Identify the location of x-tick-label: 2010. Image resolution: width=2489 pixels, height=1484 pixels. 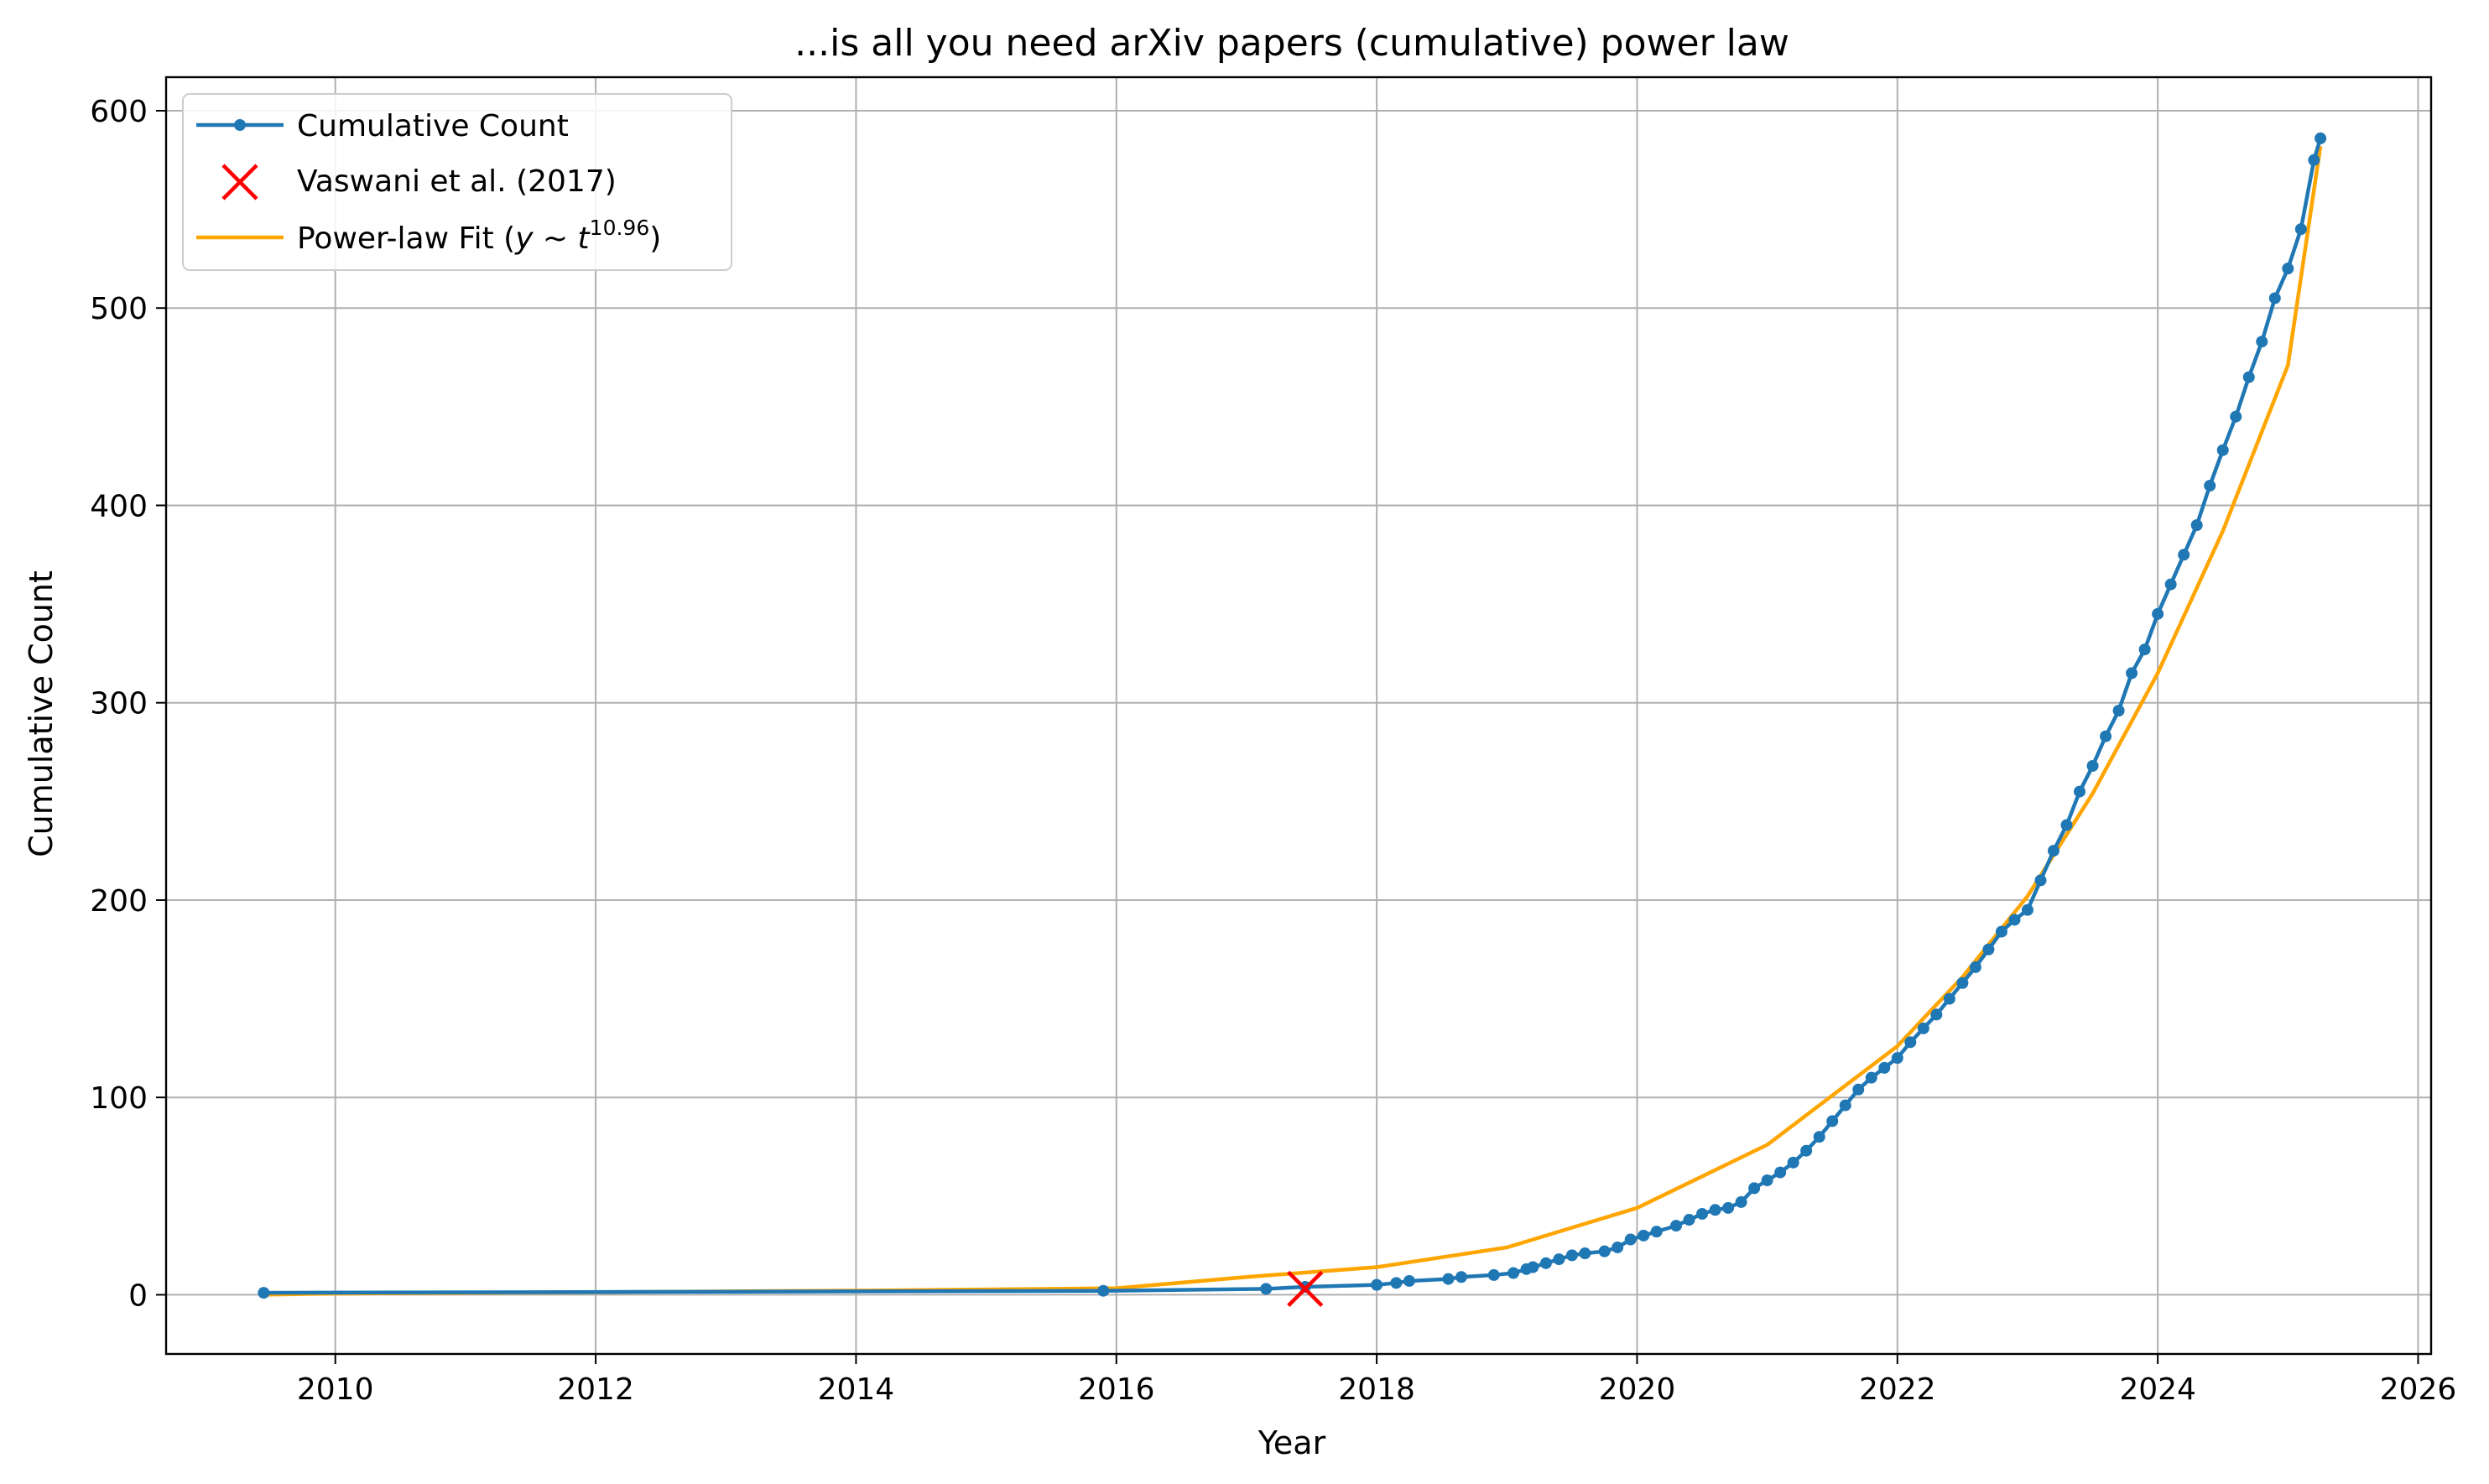
(335, 1389).